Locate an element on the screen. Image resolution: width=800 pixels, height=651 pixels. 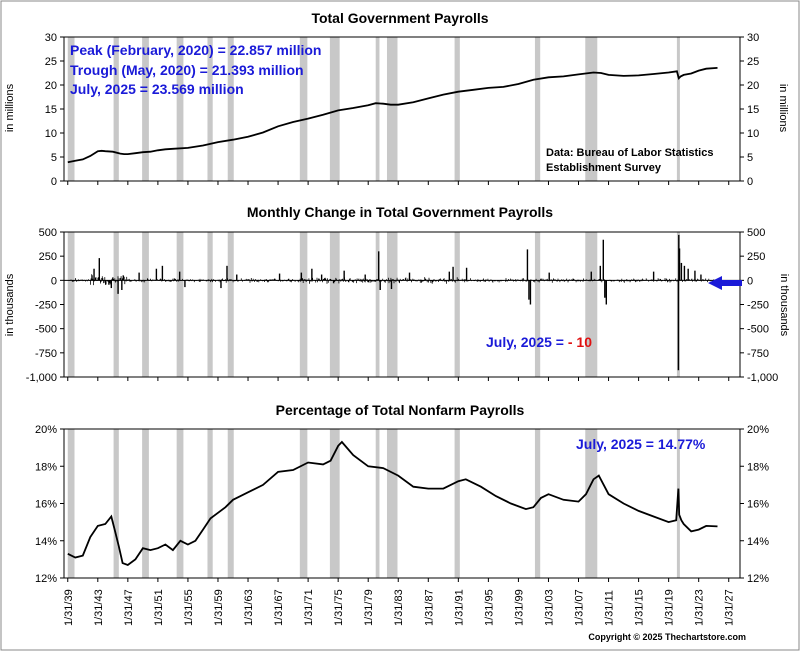
y-tick-label-left: 250 is located at coordinates (48, 257).